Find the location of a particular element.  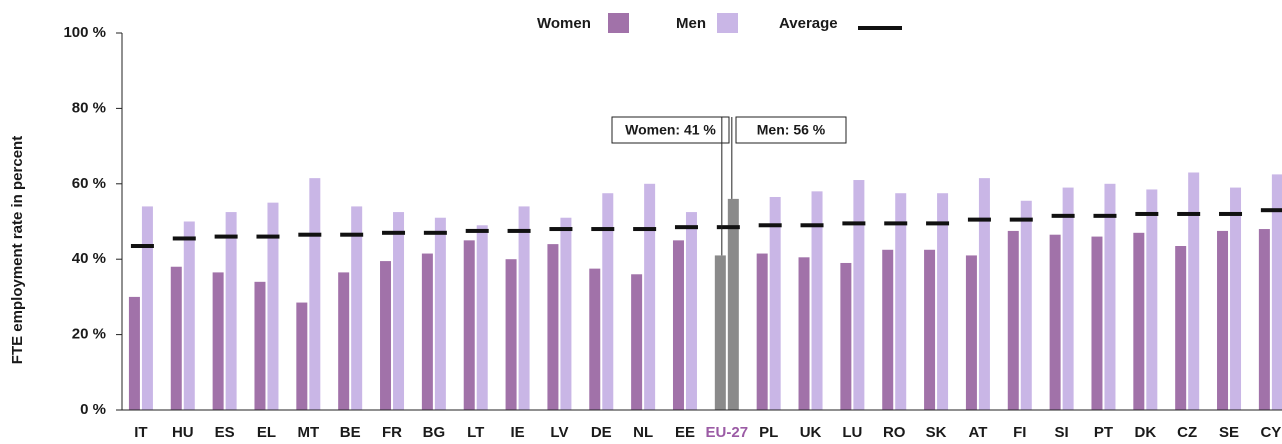

x-tick-label: BG is located at coordinates (434, 432).